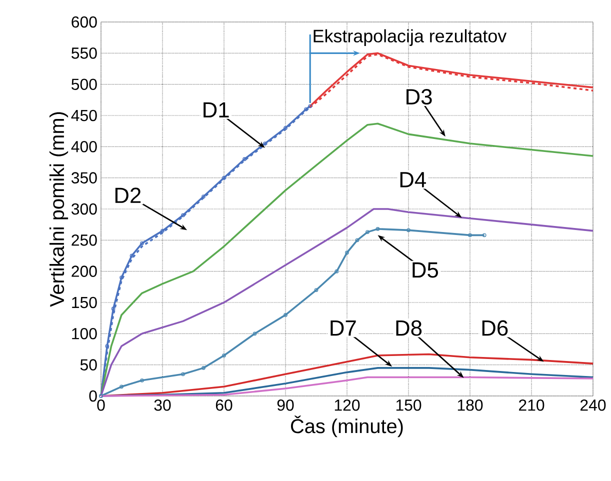 This screenshot has height=481, width=611. What do you see at coordinates (84, 116) in the screenshot?
I see `y-tick-label: 450` at bounding box center [84, 116].